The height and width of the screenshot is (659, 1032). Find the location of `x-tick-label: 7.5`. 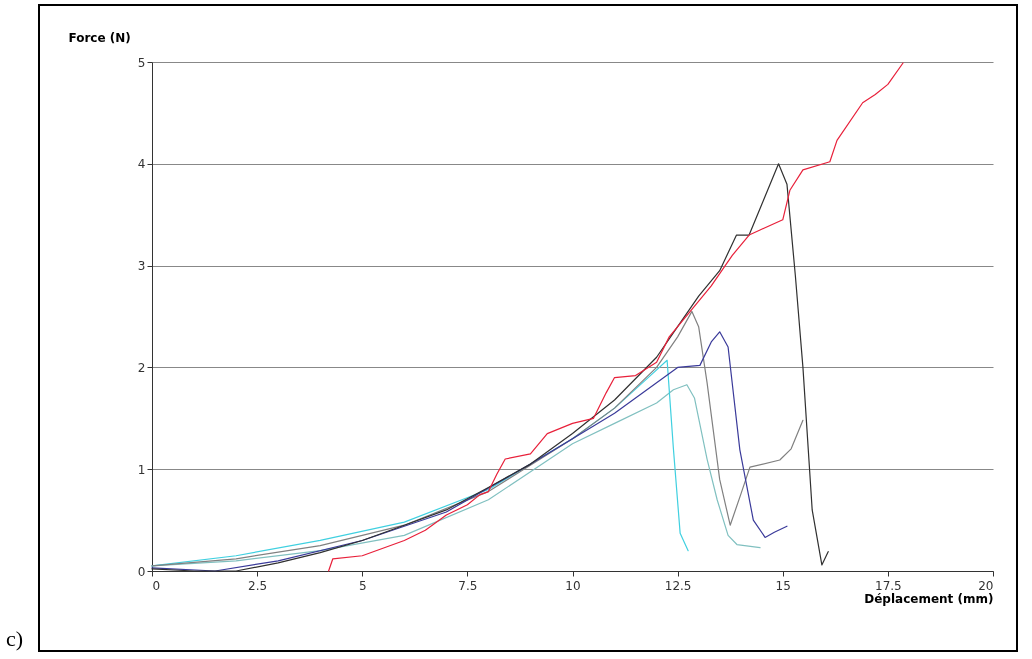

x-tick-label: 7.5 is located at coordinates (468, 585).